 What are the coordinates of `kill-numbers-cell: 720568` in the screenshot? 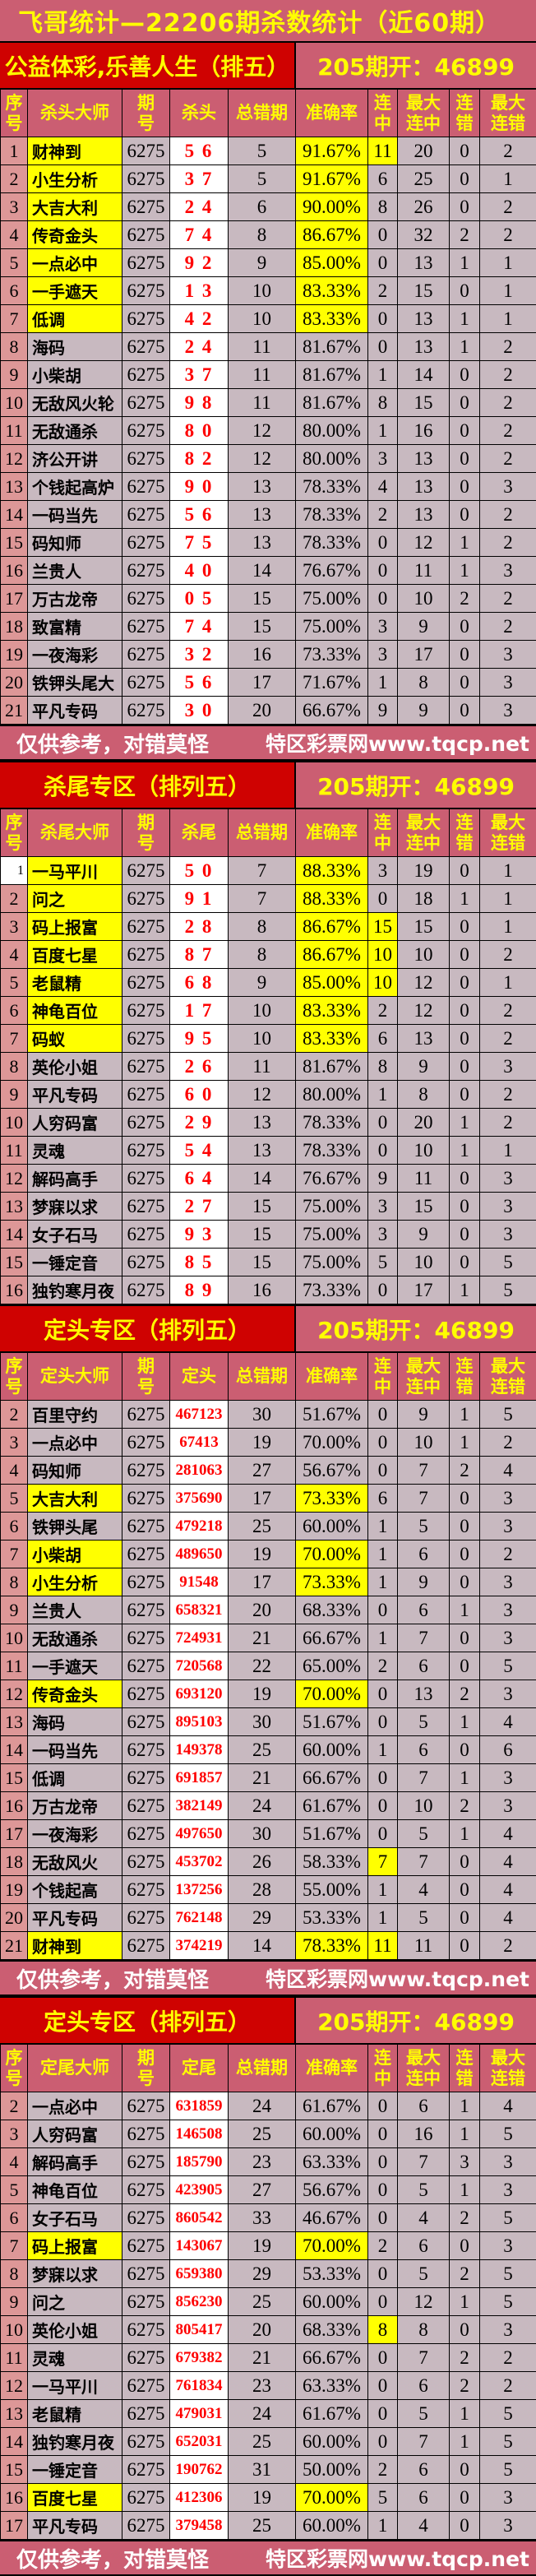 It's located at (200, 1666).